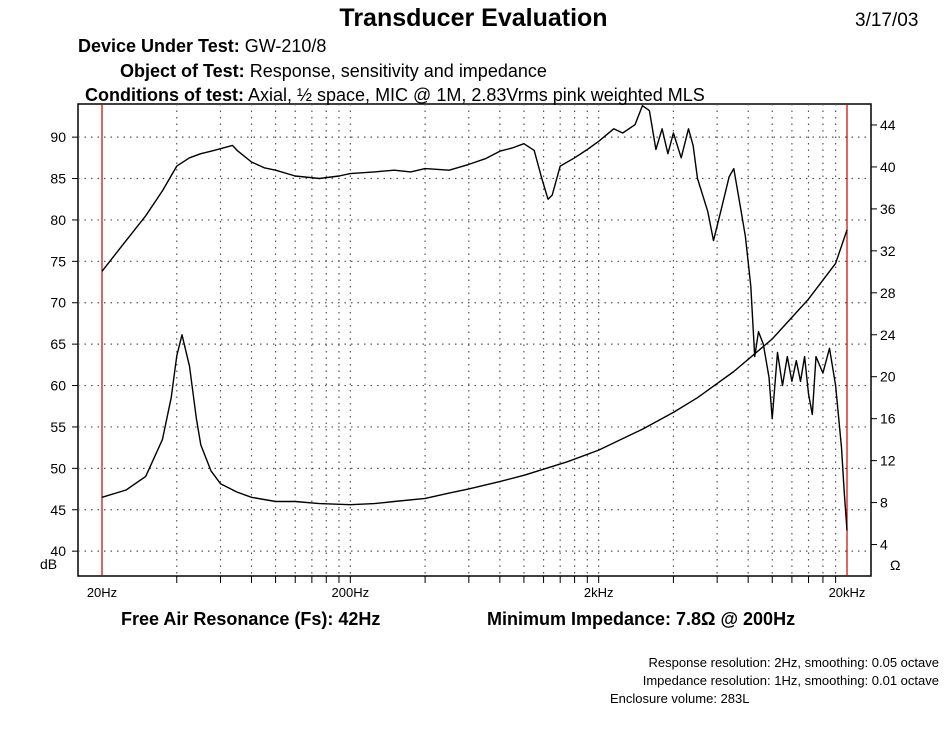  Describe the element at coordinates (58, 468) in the screenshot. I see `y-left-tick-label: 50` at that location.